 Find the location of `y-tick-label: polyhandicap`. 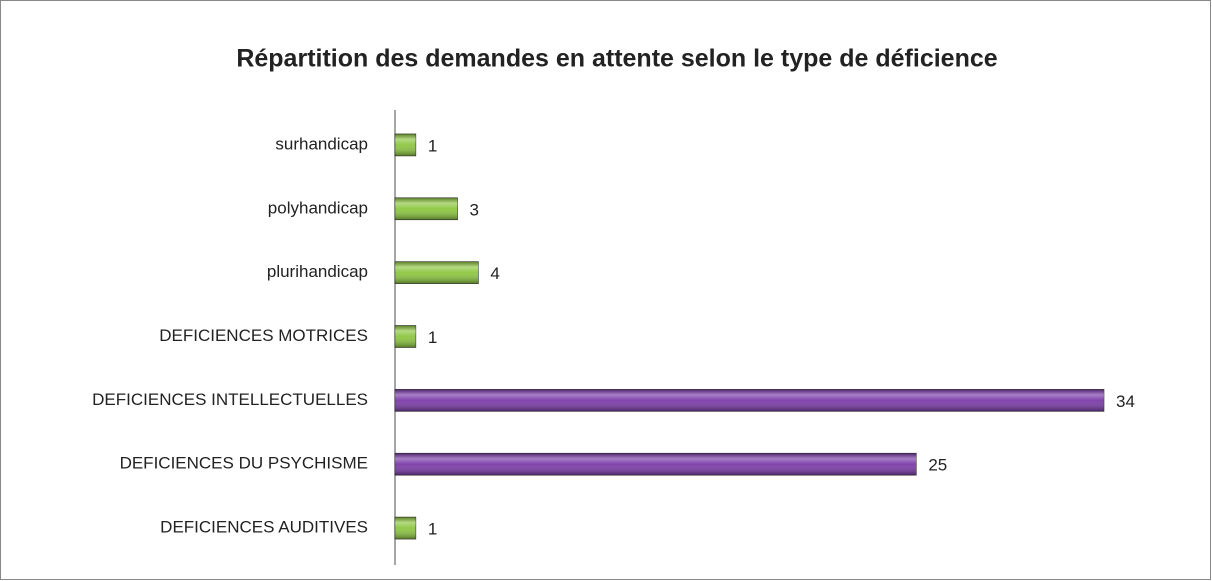

y-tick-label: polyhandicap is located at coordinates (318, 207).